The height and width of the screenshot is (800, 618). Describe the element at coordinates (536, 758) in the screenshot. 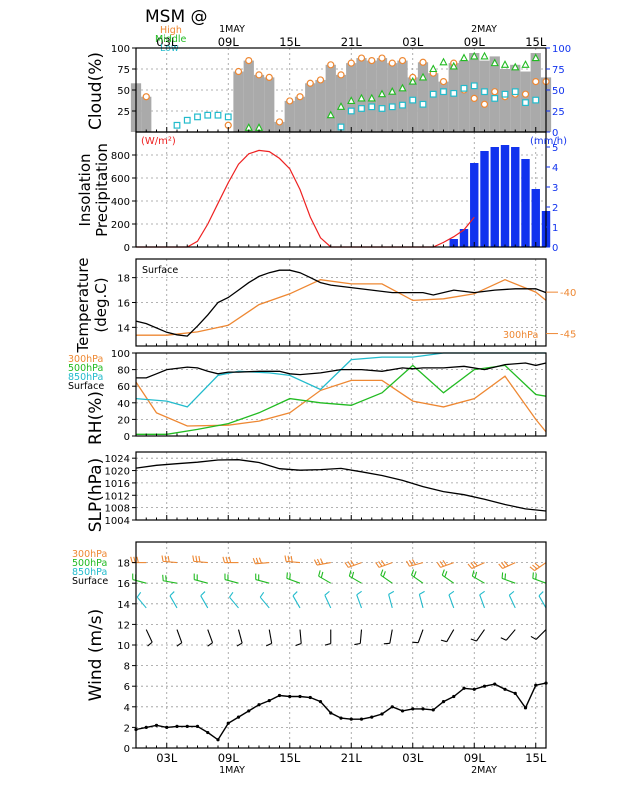

I see `bottom-tick-label-6: 15L` at that location.